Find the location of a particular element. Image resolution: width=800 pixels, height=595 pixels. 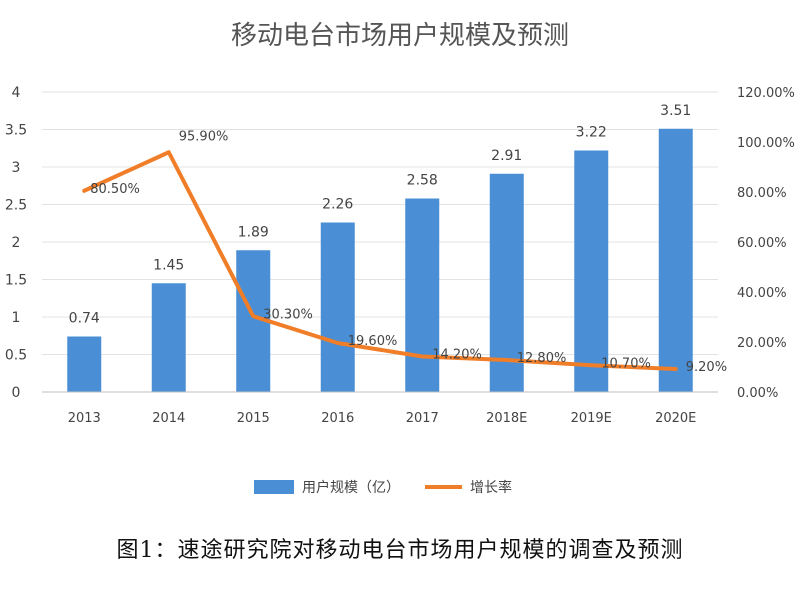

legend-label-bar: 用户规模（亿） is located at coordinates (351, 487).